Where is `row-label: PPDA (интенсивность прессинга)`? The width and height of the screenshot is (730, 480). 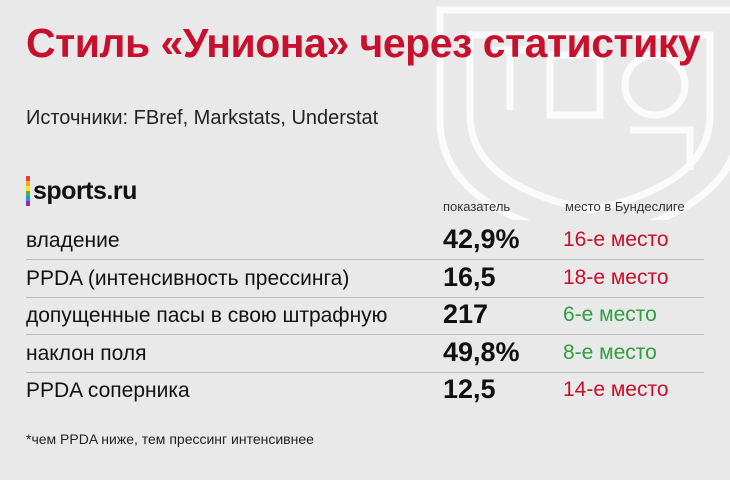
row-label: PPDA (интенсивность прессинга) is located at coordinates (188, 278).